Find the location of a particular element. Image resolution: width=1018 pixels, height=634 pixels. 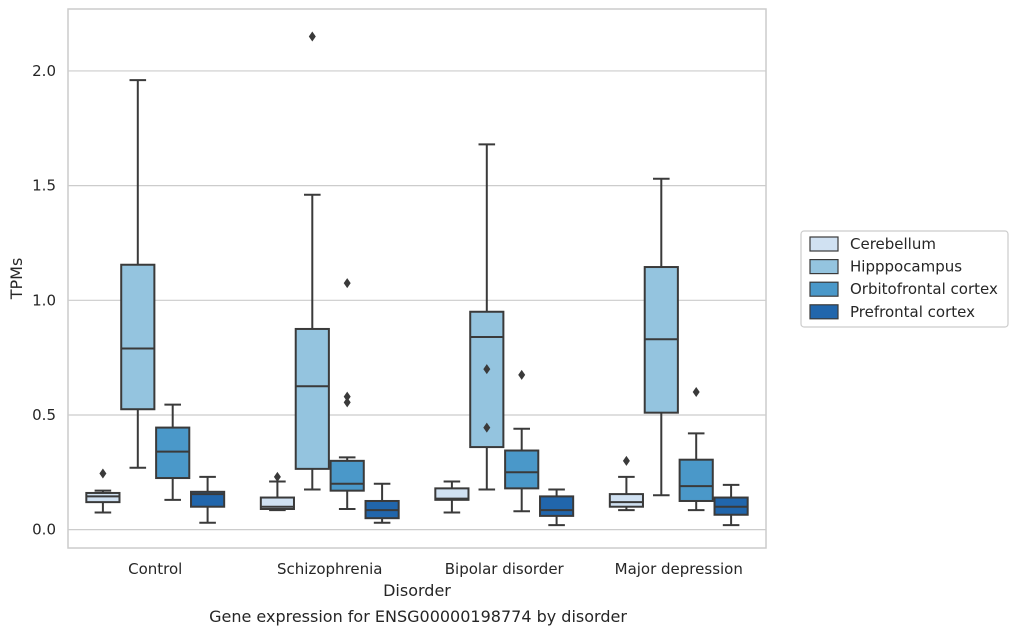

legend-label: Prefrontal cortex is located at coordinates (912, 312).